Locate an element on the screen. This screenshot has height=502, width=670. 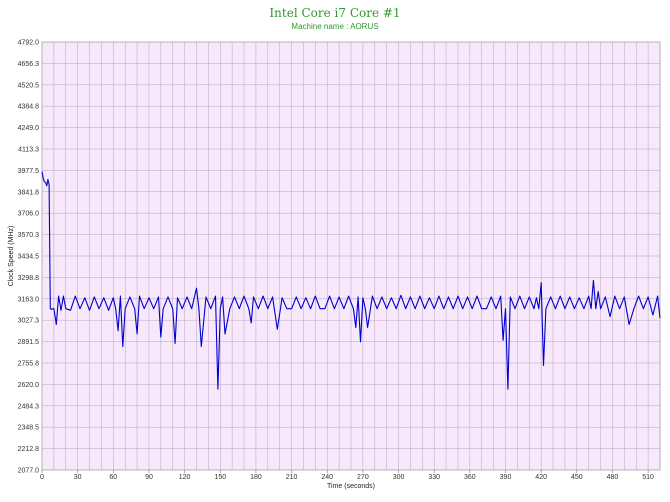
x-tick-label: 0 is located at coordinates (42, 477).